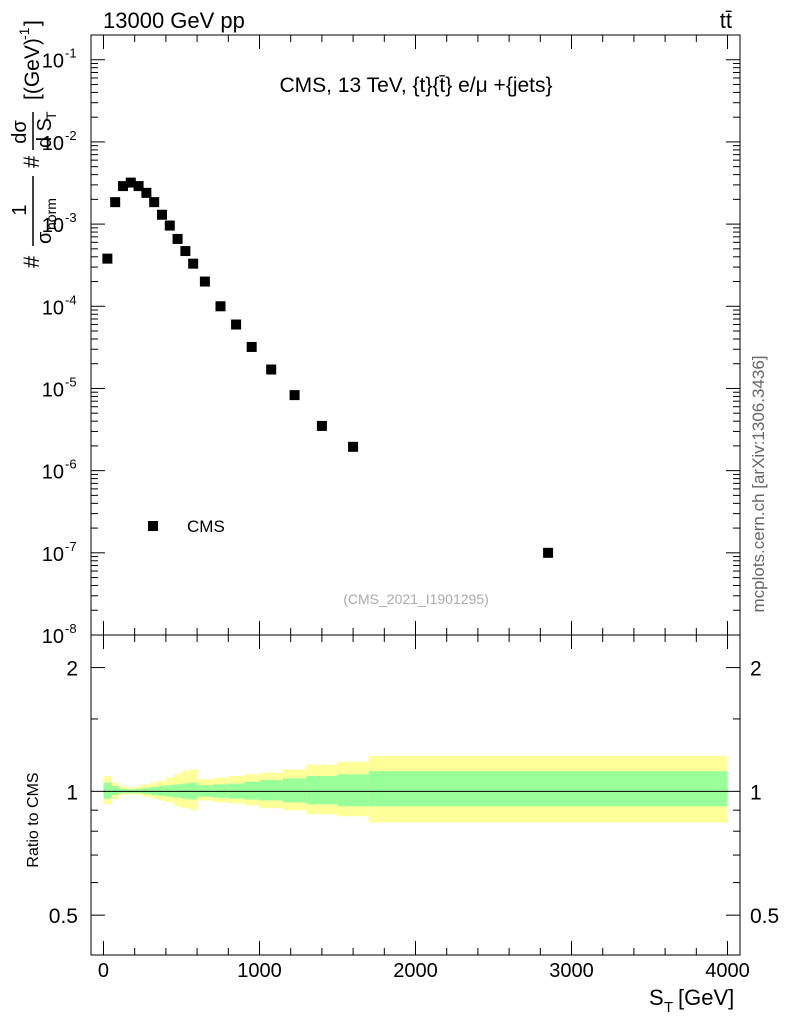 The height and width of the screenshot is (1024, 786). I want to click on xlabel-t-sub: T, so click(668, 1007).